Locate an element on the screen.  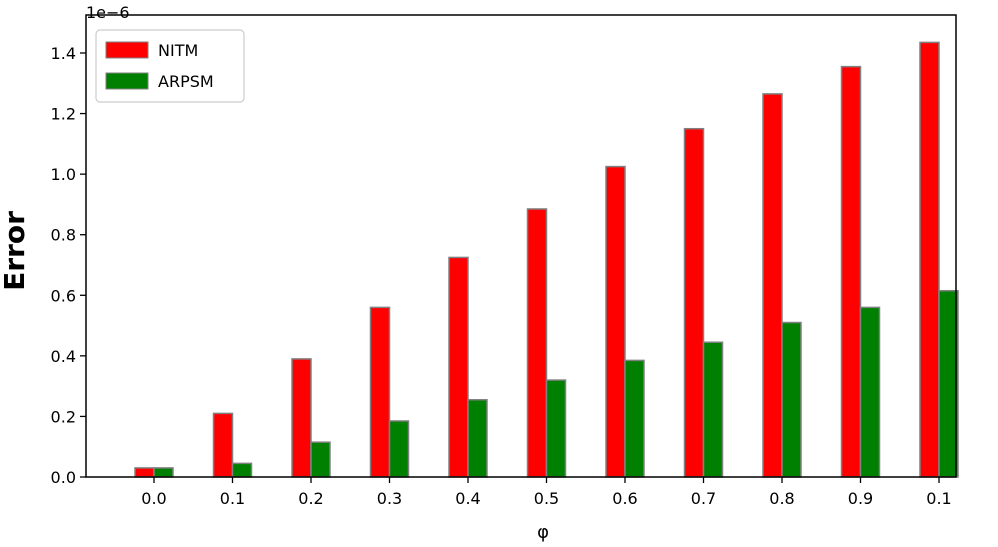
y-tick-label: 0.4 is located at coordinates (63, 356).